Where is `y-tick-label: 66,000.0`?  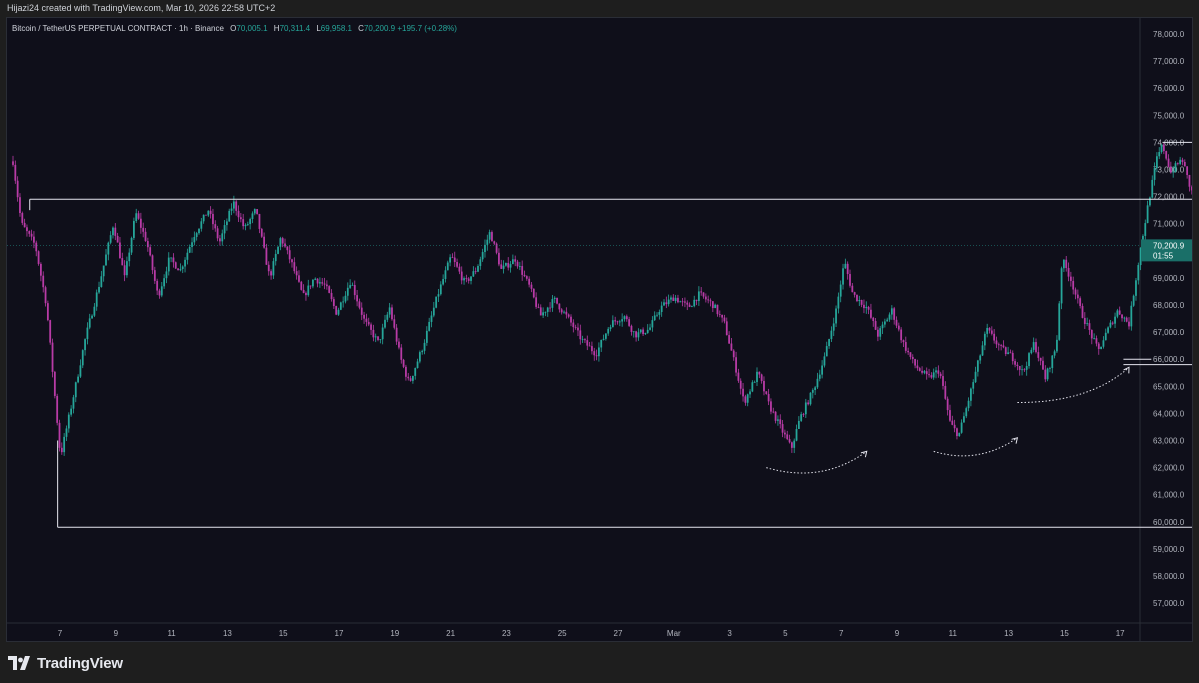 y-tick-label: 66,000.0 is located at coordinates (1169, 359).